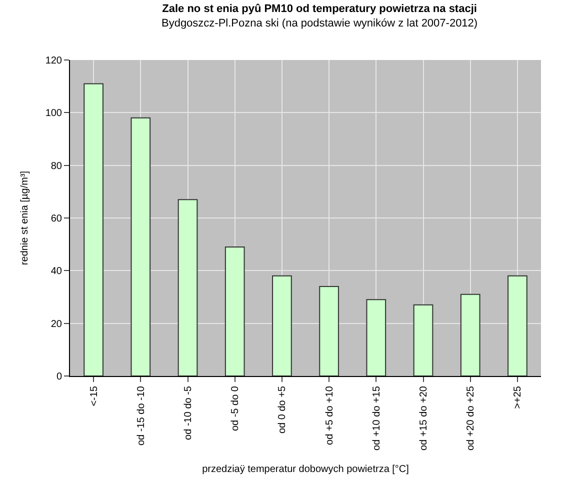 The height and width of the screenshot is (486, 581). I want to click on y-axis-title: rednie st enia [µg/m³], so click(24, 218).